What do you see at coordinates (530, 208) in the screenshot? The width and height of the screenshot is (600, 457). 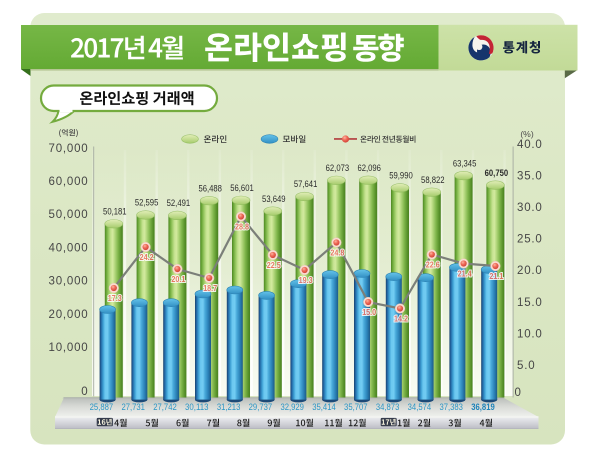 I see `svg-text: 30.0` at bounding box center [530, 208].